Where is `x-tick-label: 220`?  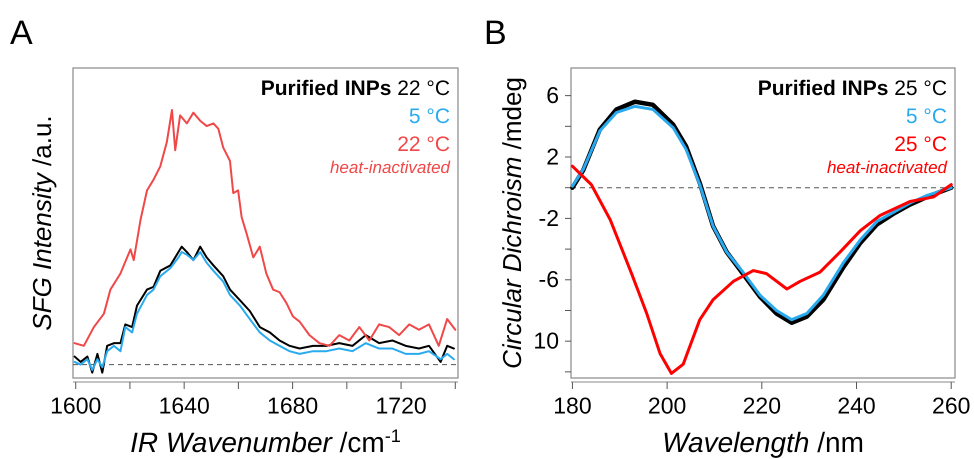
x-tick-label: 220 is located at coordinates (762, 405).